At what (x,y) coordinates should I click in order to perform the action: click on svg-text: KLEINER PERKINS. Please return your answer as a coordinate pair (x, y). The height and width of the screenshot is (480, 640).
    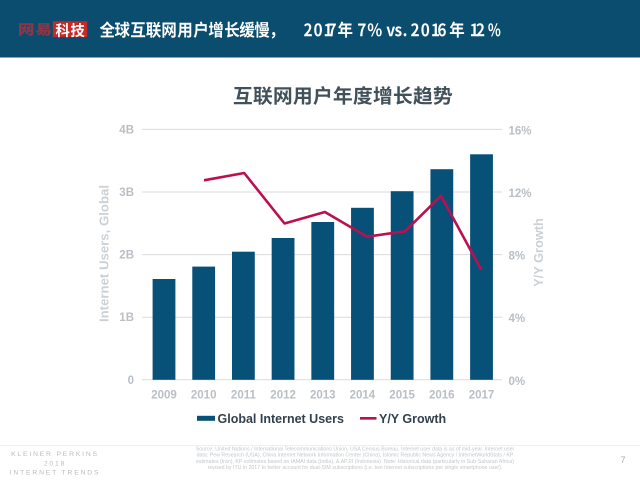
    Looking at the image, I should click on (55, 454).